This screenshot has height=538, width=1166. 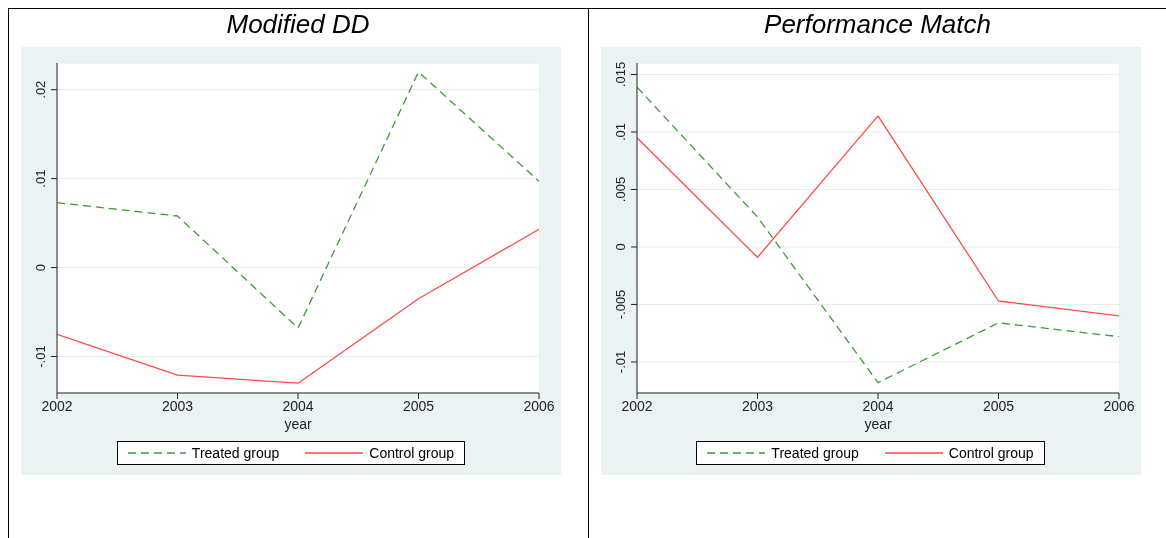 What do you see at coordinates (620, 74) in the screenshot?
I see `y-tick-label: .015` at bounding box center [620, 74].